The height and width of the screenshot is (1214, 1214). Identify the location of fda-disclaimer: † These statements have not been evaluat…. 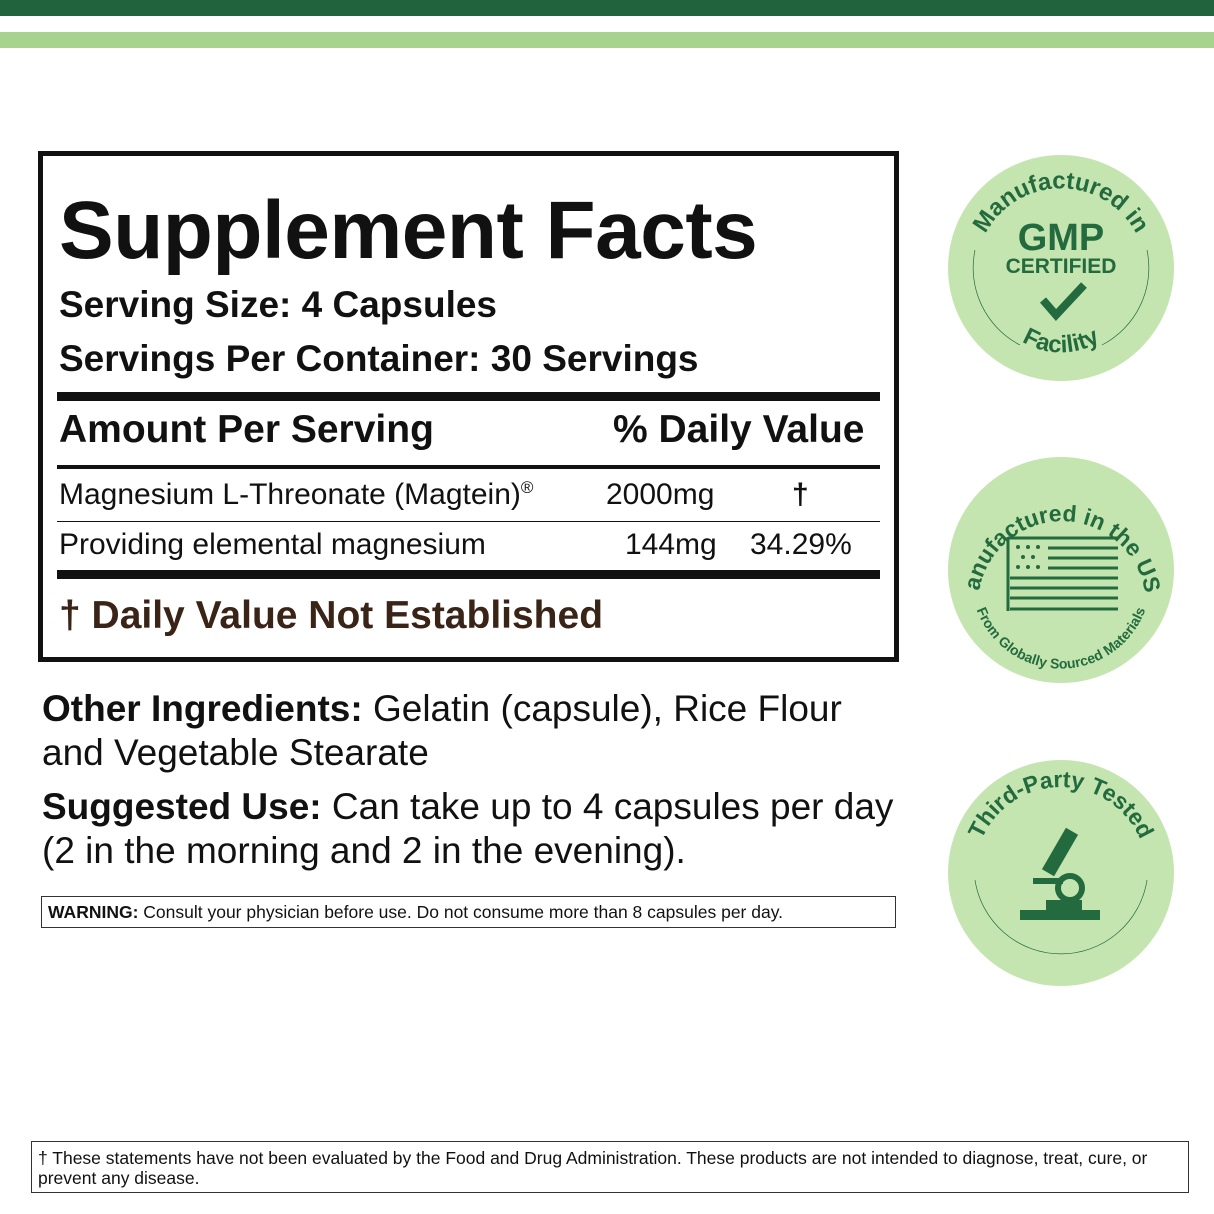
(610, 1167).